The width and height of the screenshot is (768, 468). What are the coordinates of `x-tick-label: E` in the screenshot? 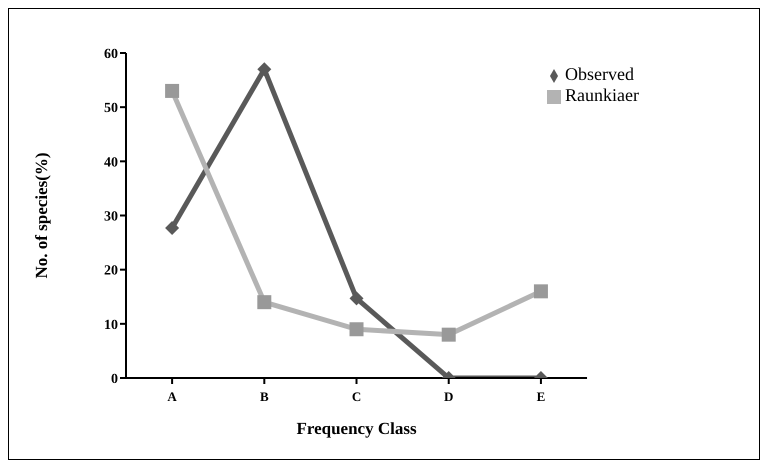 It's located at (541, 396).